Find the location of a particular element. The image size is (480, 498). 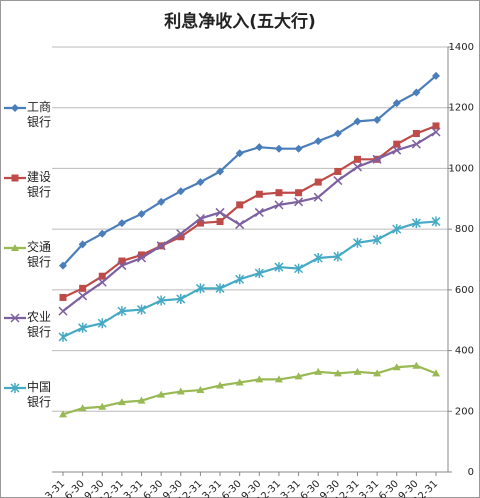

legend-label: 中国银行 is located at coordinates (39, 394).